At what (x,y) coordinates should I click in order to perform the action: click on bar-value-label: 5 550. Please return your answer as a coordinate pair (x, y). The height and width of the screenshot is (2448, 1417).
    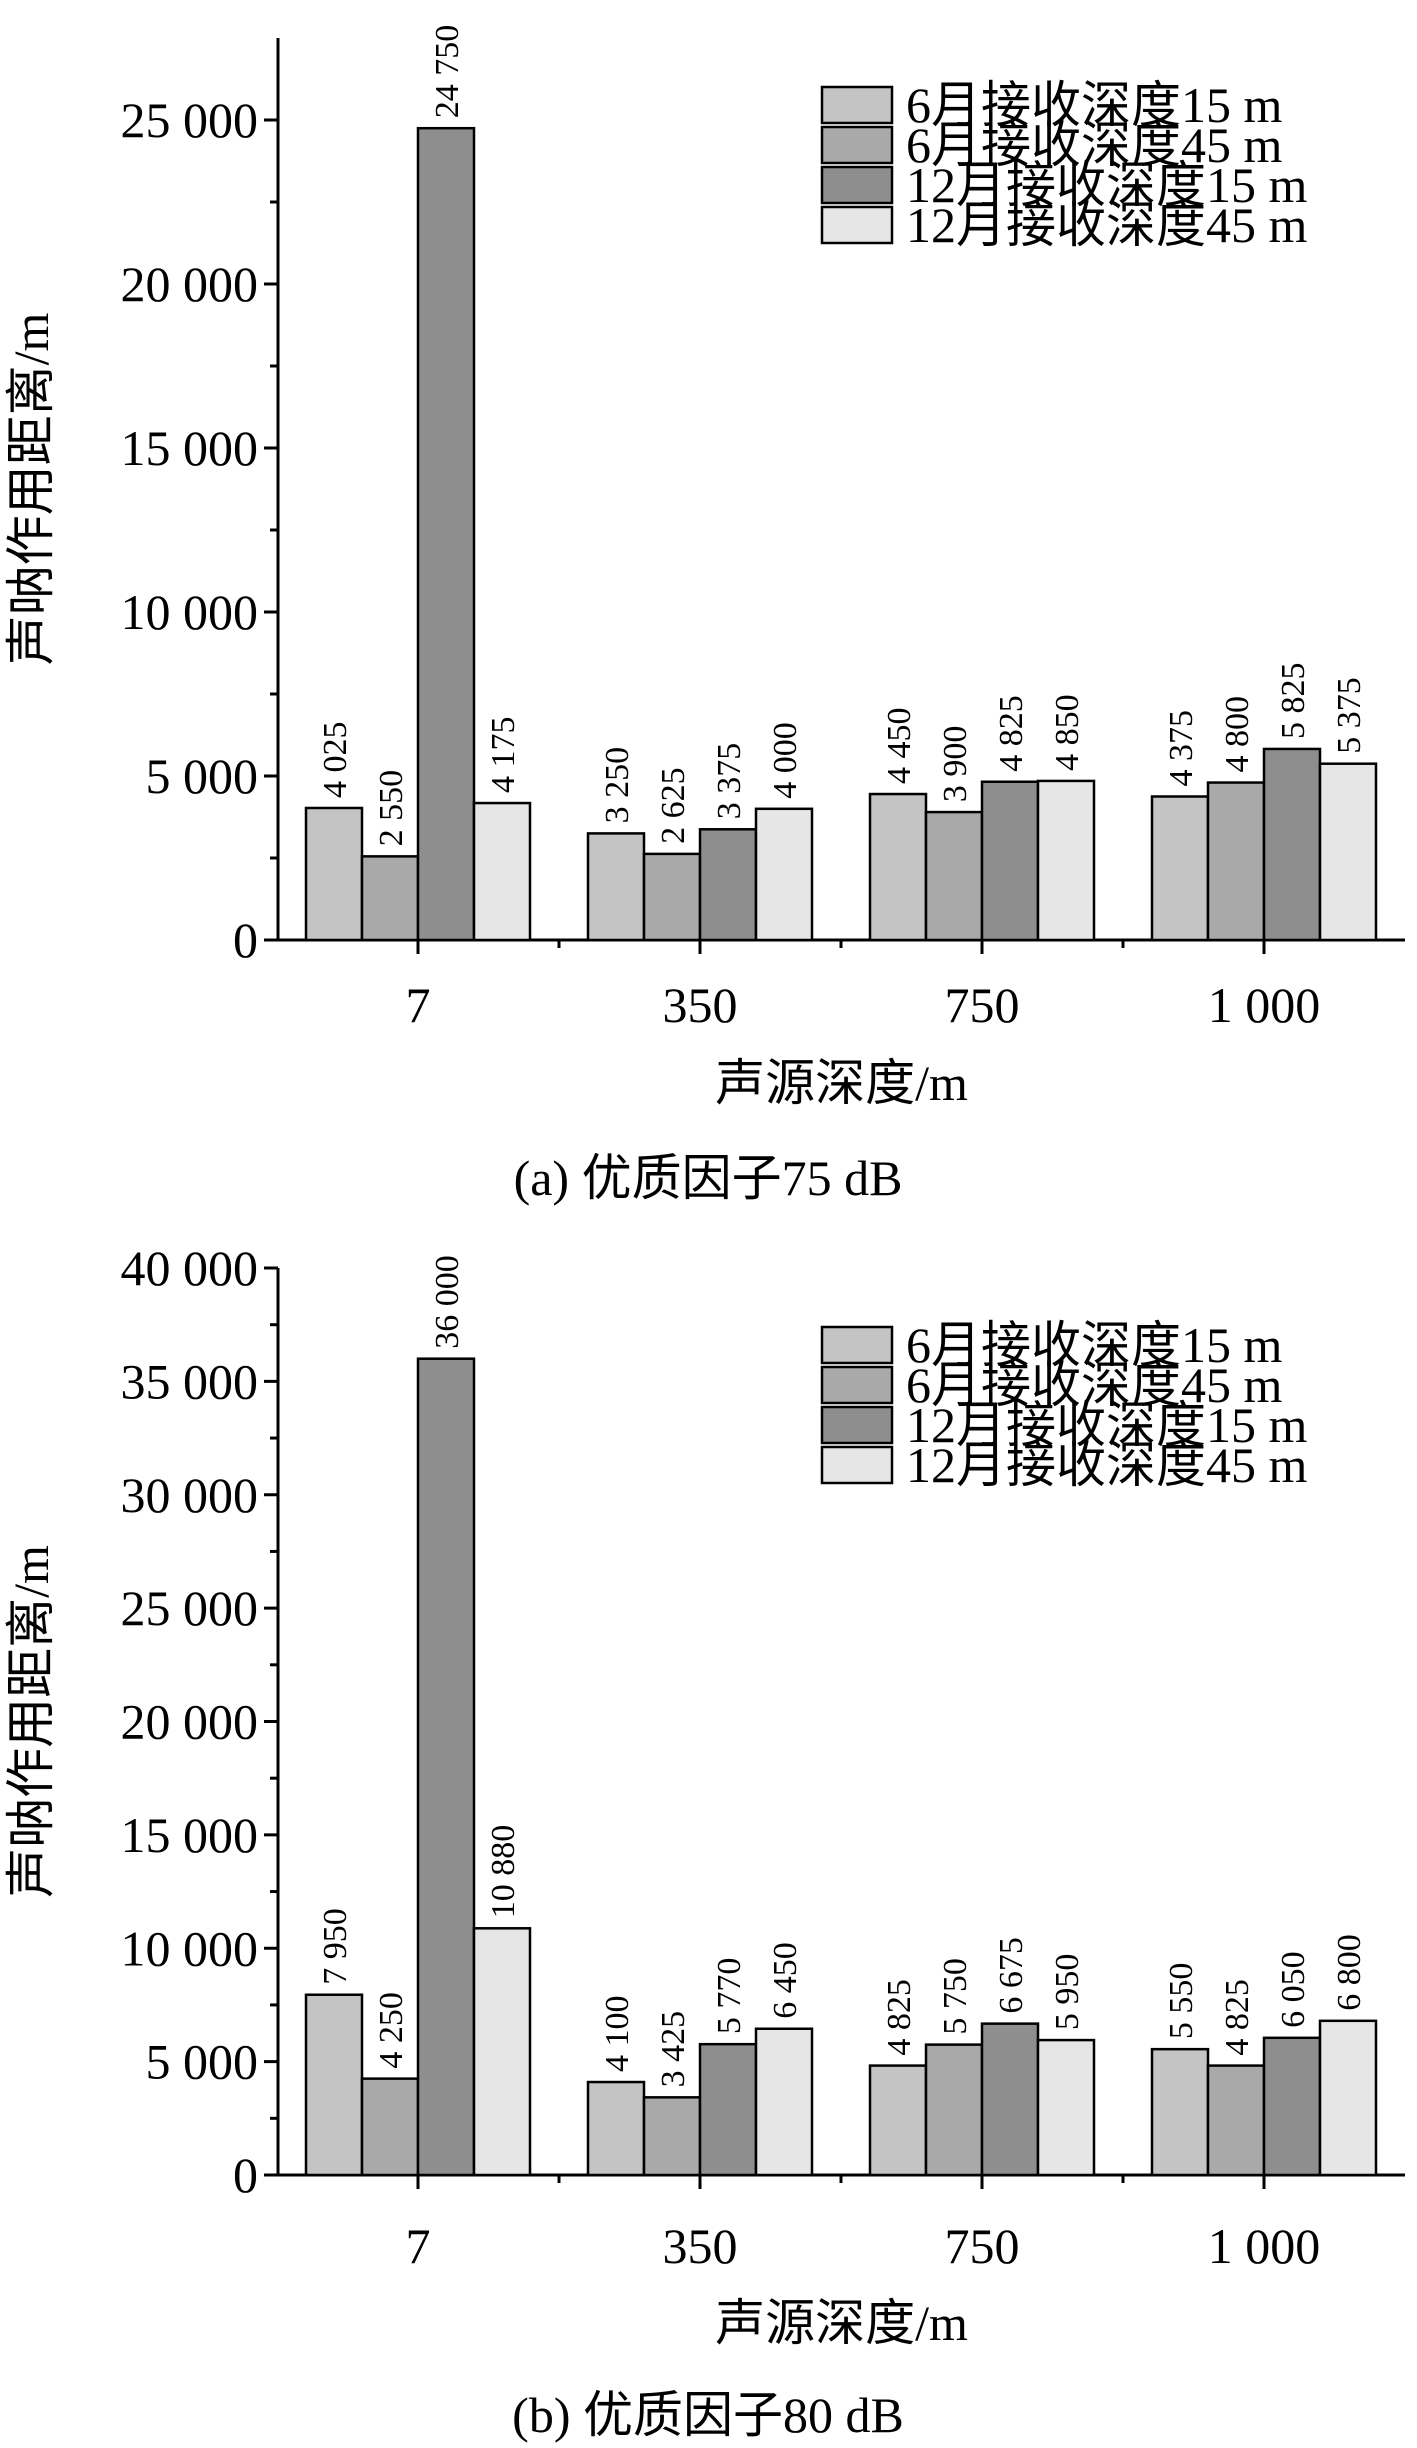
    Looking at the image, I should click on (1181, 2001).